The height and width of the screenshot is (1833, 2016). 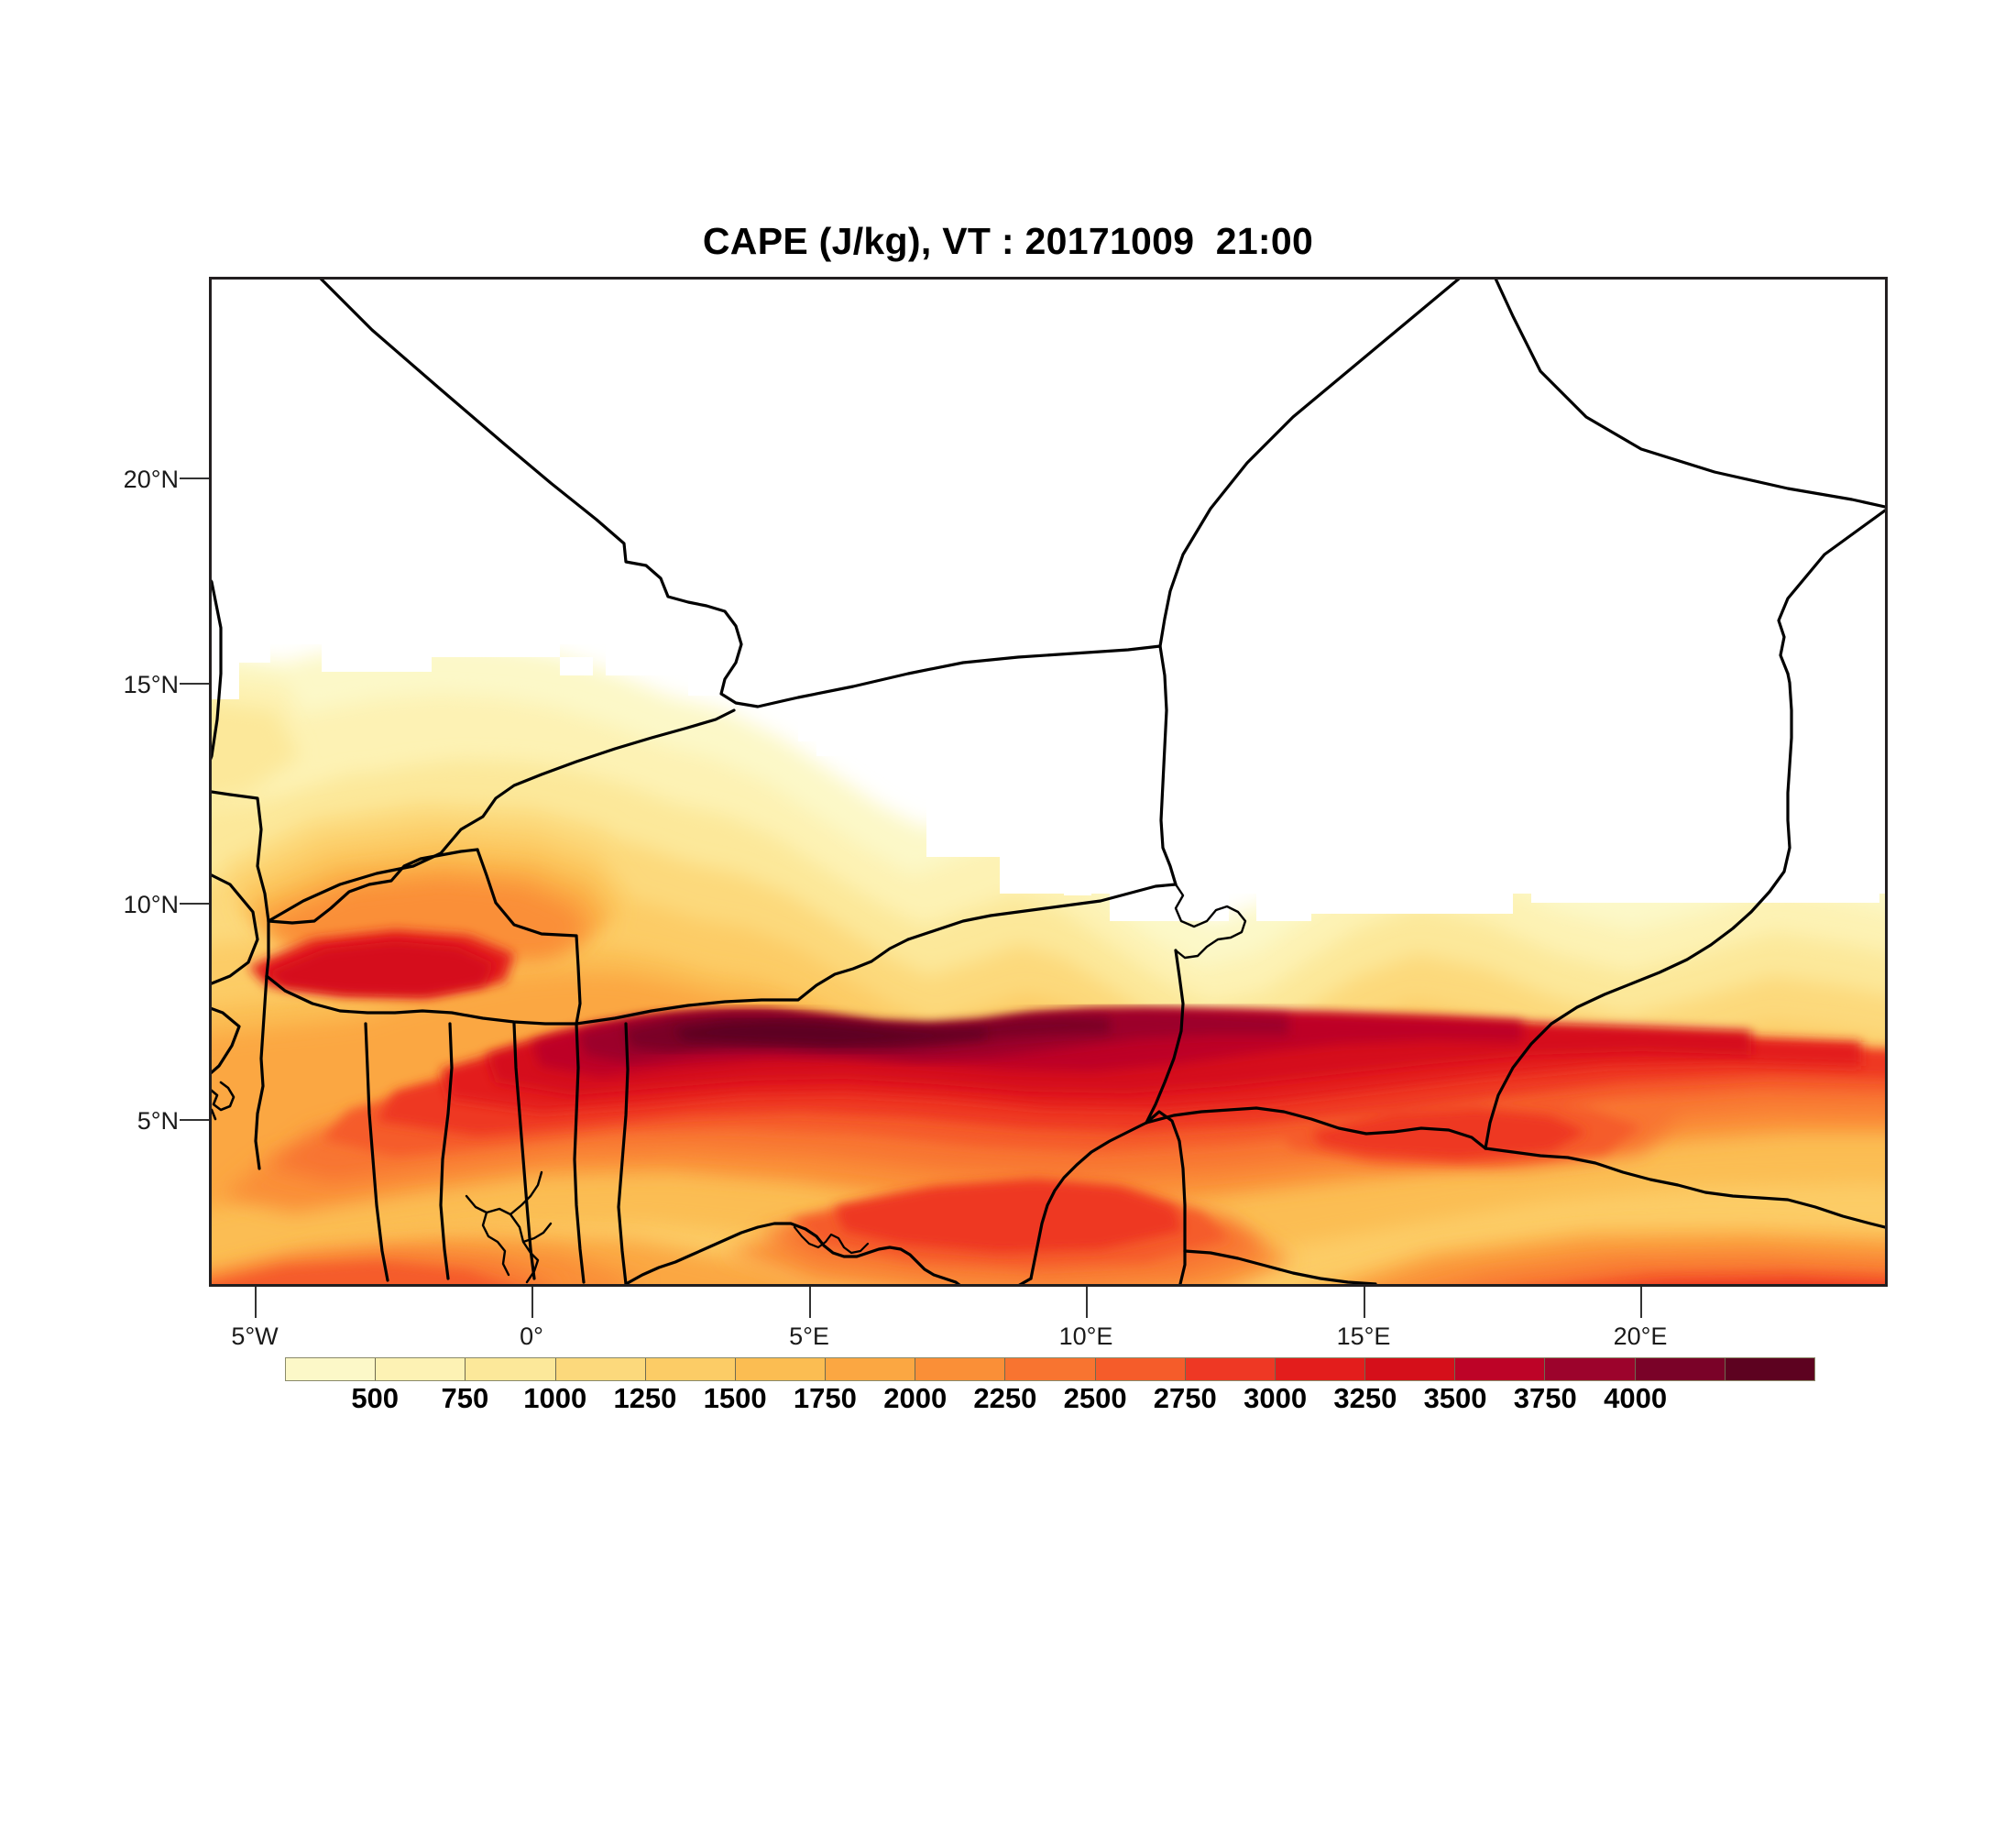 I want to click on colorbar-tick-2000: 2000, so click(x=915, y=1398).